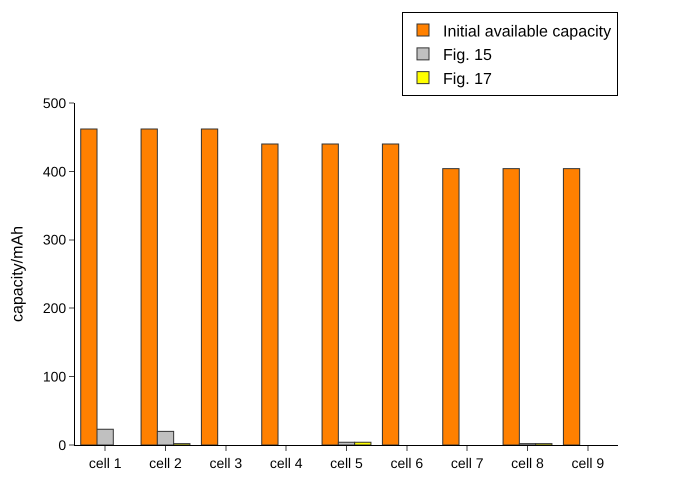 This screenshot has height=483, width=676. What do you see at coordinates (54, 171) in the screenshot?
I see `y-tick-label: 400` at bounding box center [54, 171].